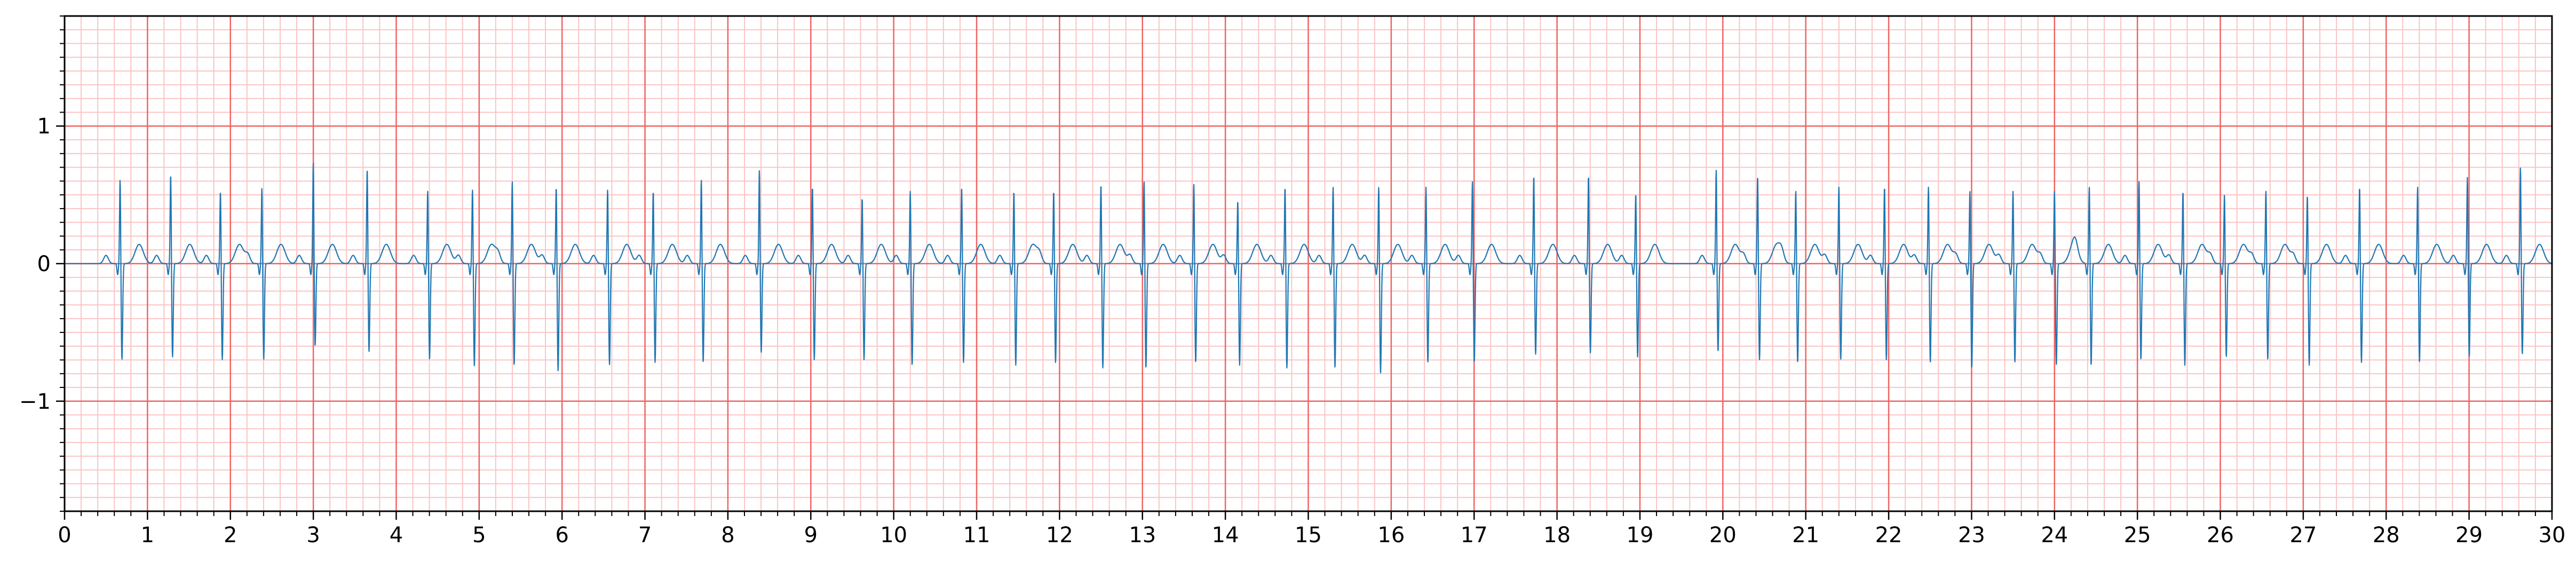 This screenshot has height=563, width=2576. Describe the element at coordinates (35, 402) in the screenshot. I see `y-tick-label: −1` at that location.